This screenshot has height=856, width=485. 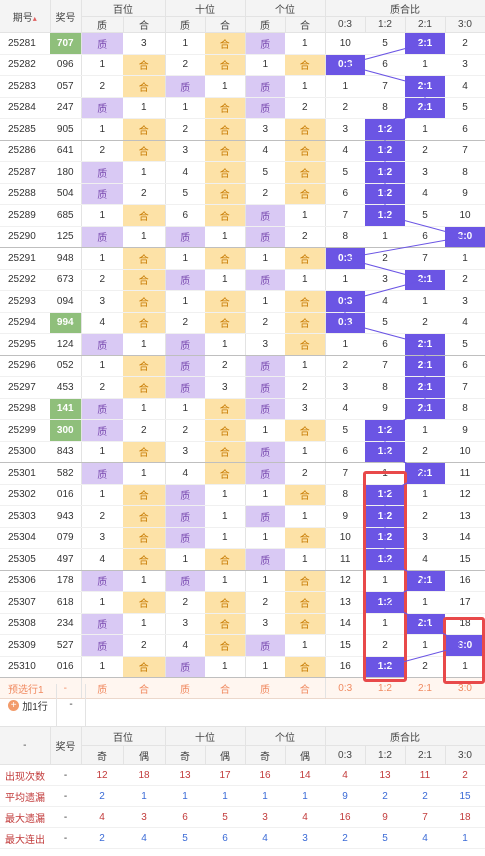 What do you see at coordinates (242, 151) in the screenshot?
I see `table-row: 25286 641 2 合 3 合 4 合 4 1:2 2 7` at bounding box center [242, 151].